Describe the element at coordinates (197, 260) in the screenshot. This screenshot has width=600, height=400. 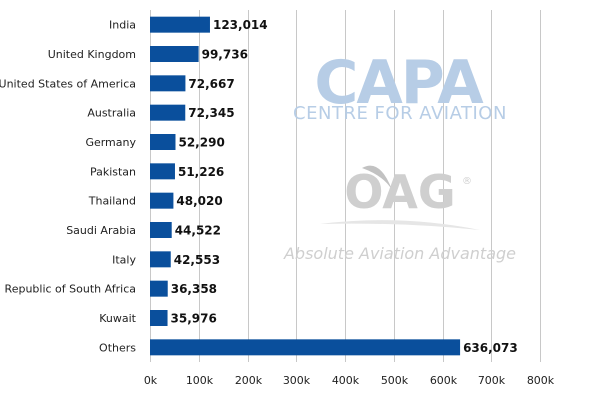
I see `value-label: 42,553` at that location.